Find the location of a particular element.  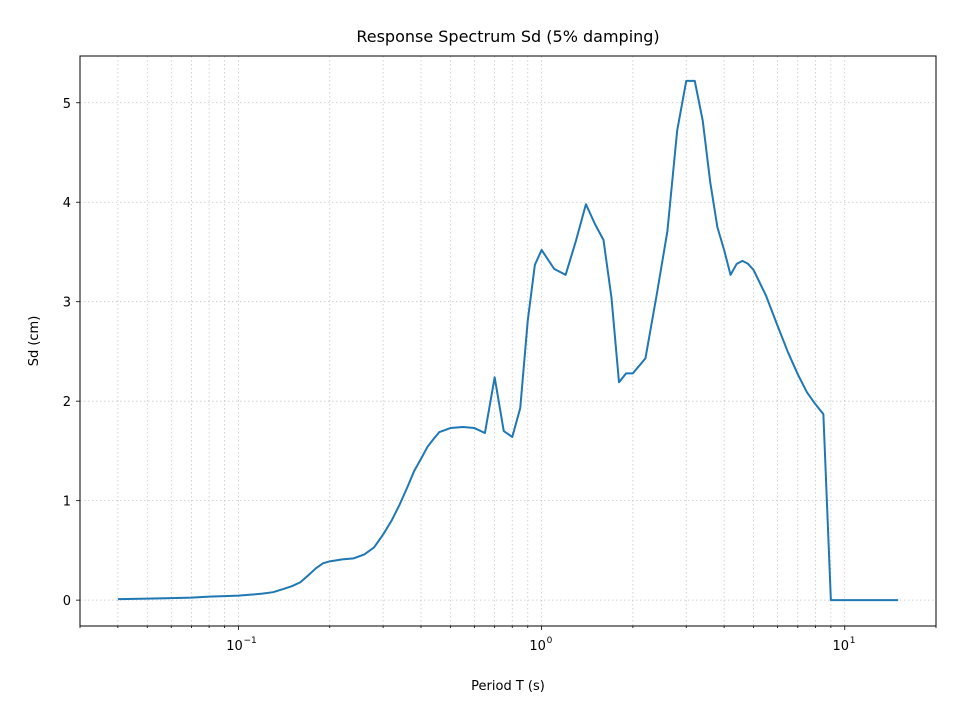

y-tick-label: 4 is located at coordinates (67, 203).